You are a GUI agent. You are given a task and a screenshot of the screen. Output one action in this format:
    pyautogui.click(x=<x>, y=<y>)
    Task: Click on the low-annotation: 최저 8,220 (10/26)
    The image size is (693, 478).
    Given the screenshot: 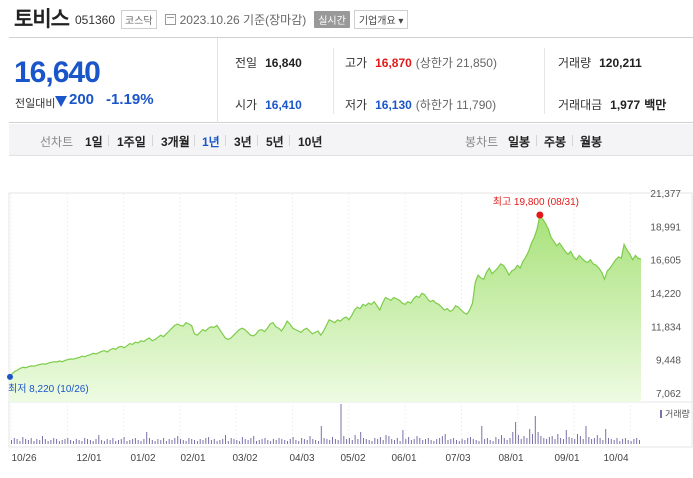 What is the action you would take?
    pyautogui.click(x=48, y=389)
    